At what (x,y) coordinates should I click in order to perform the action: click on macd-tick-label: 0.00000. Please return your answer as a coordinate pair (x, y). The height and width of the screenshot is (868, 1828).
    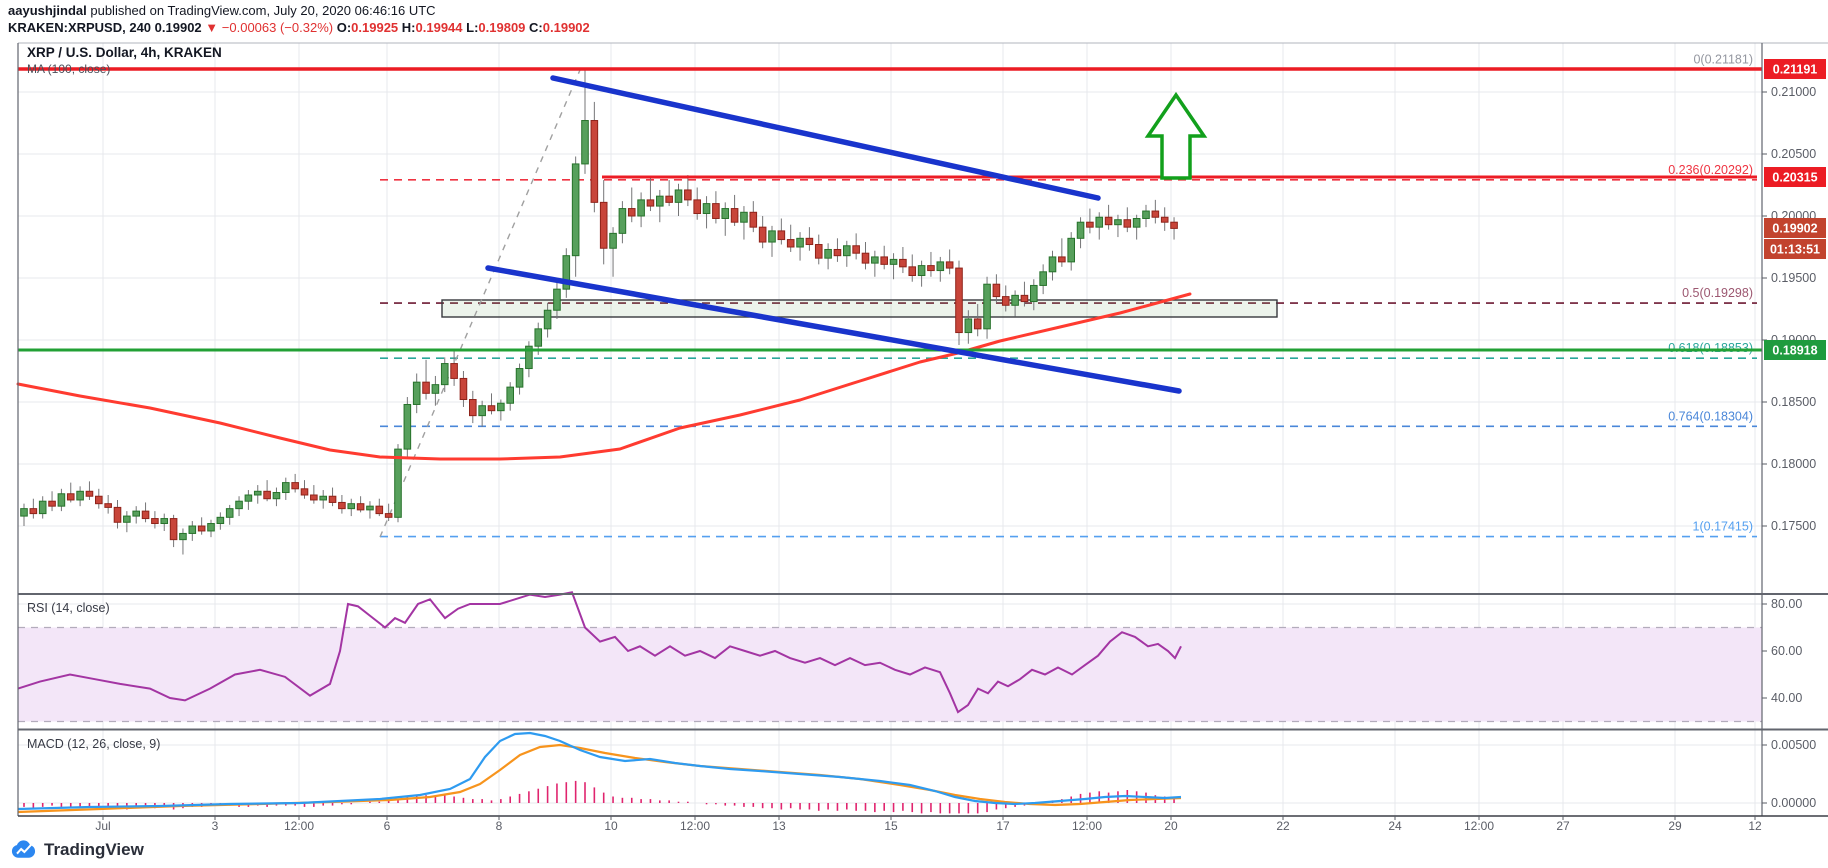
    Looking at the image, I should click on (1793, 803).